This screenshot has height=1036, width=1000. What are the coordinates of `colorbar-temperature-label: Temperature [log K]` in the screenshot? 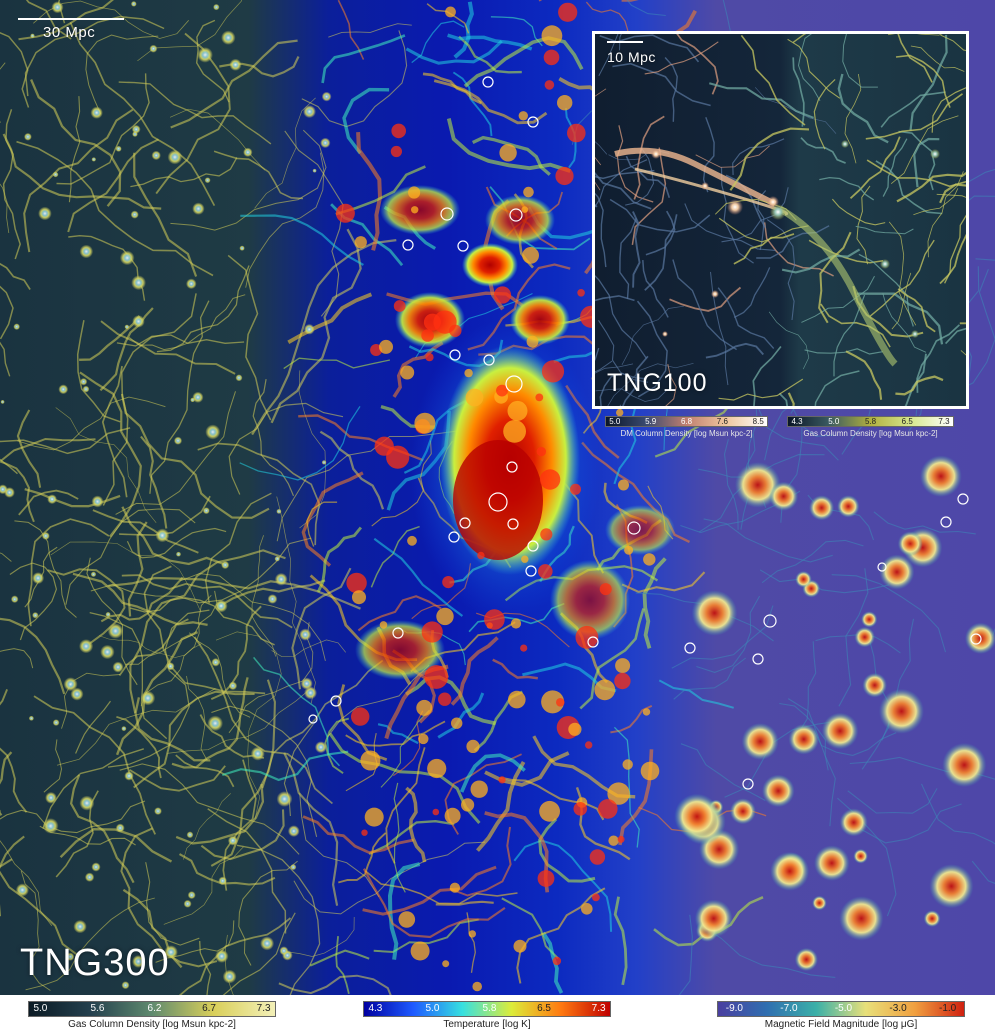 It's located at (487, 1024).